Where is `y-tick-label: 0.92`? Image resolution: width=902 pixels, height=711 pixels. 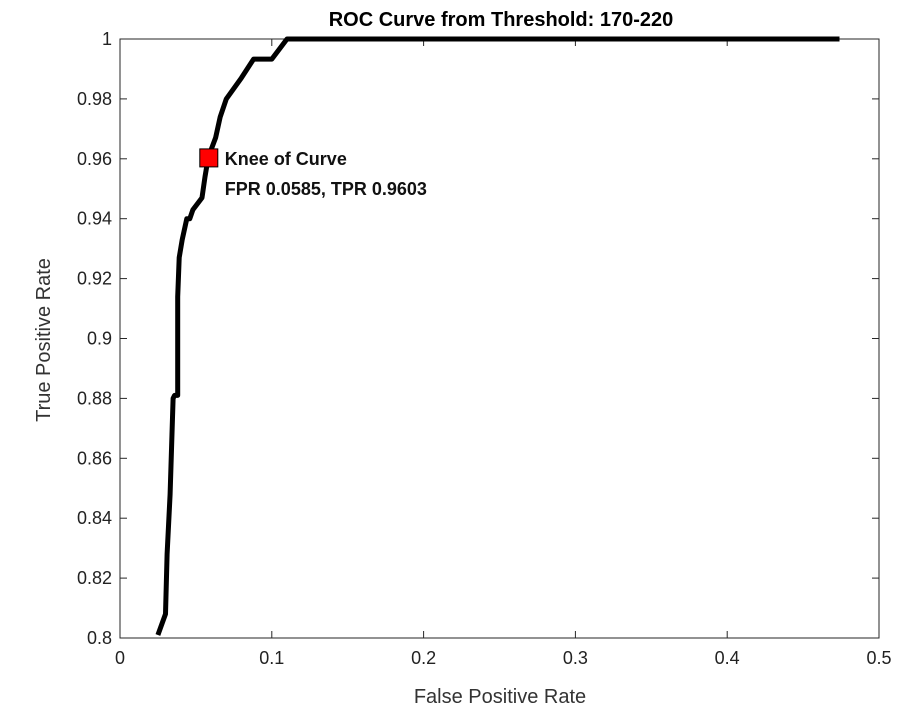 y-tick-label: 0.92 is located at coordinates (94, 279).